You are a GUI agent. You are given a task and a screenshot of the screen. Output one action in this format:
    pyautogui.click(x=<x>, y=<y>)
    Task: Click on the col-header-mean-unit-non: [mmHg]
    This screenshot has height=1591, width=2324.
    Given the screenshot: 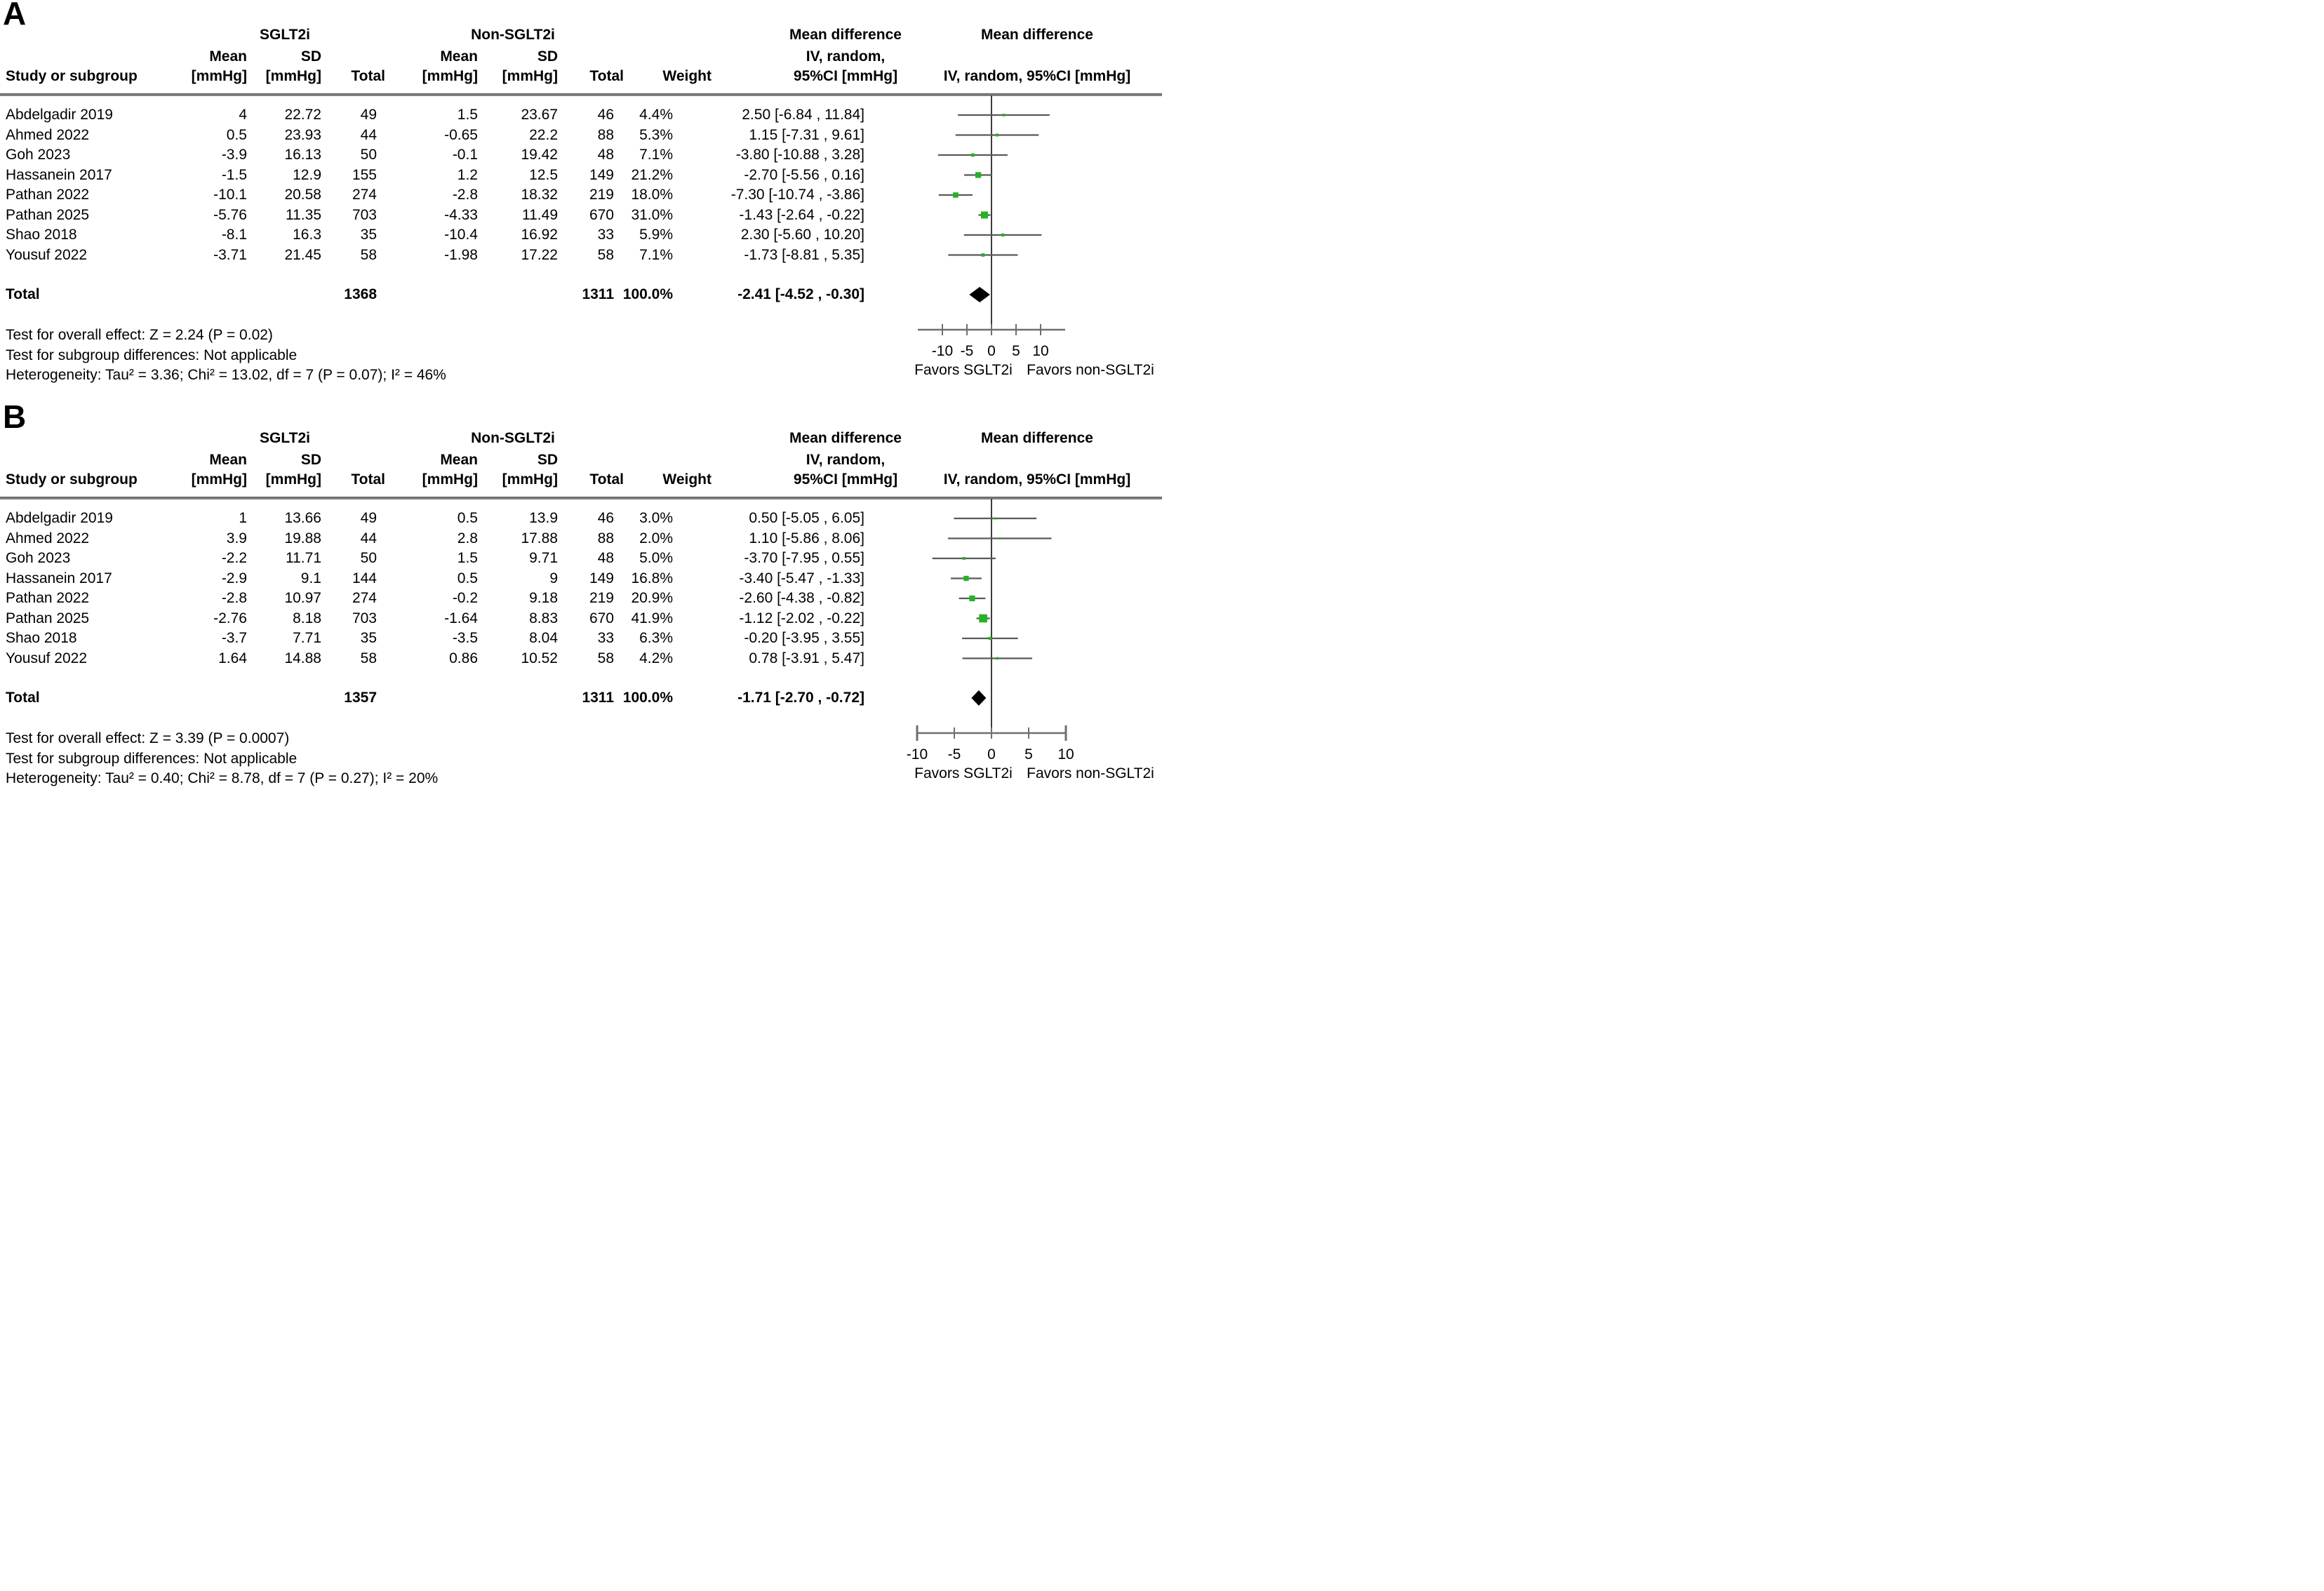 What is the action you would take?
    pyautogui.click(x=450, y=76)
    